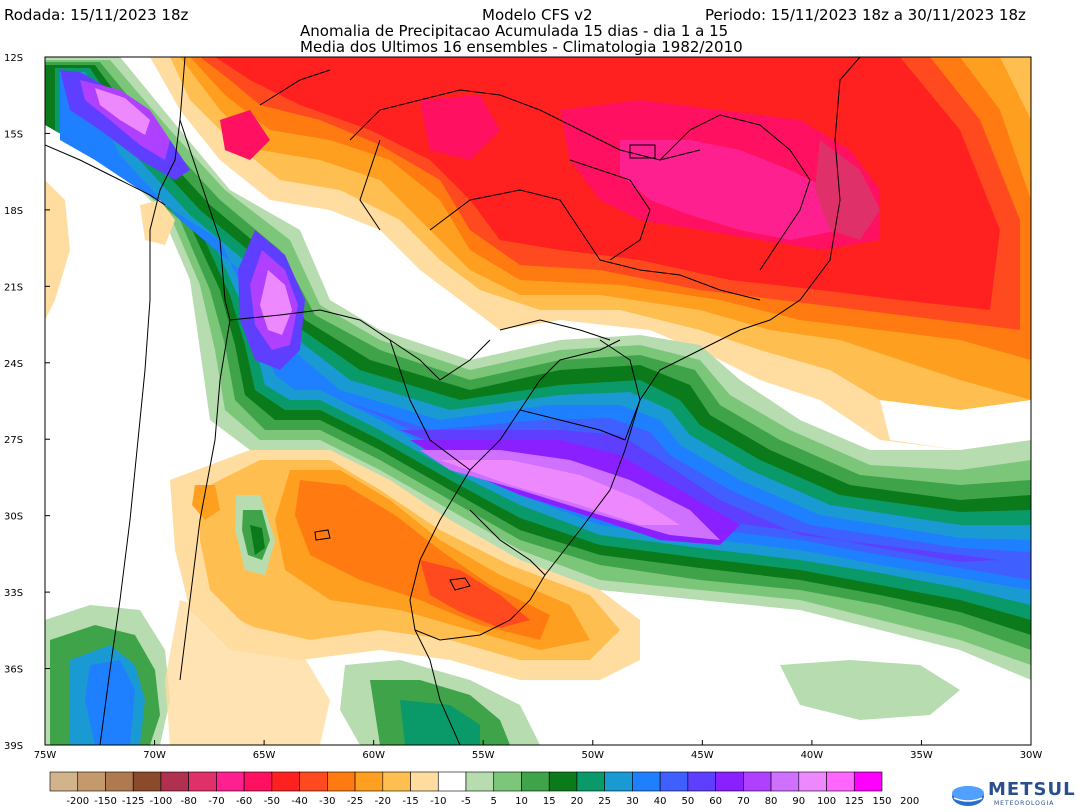  Describe the element at coordinates (13, 517) in the screenshot. I see `latitude-label: 30S` at that location.